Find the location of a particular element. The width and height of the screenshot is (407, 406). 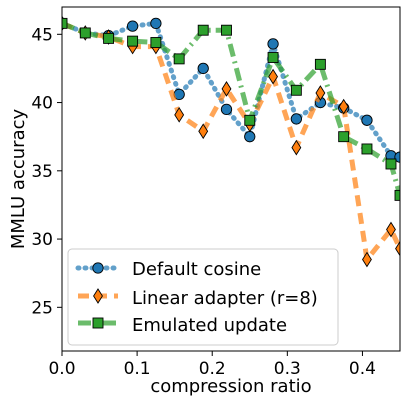

y-tick-label: 30 is located at coordinates (42, 240).